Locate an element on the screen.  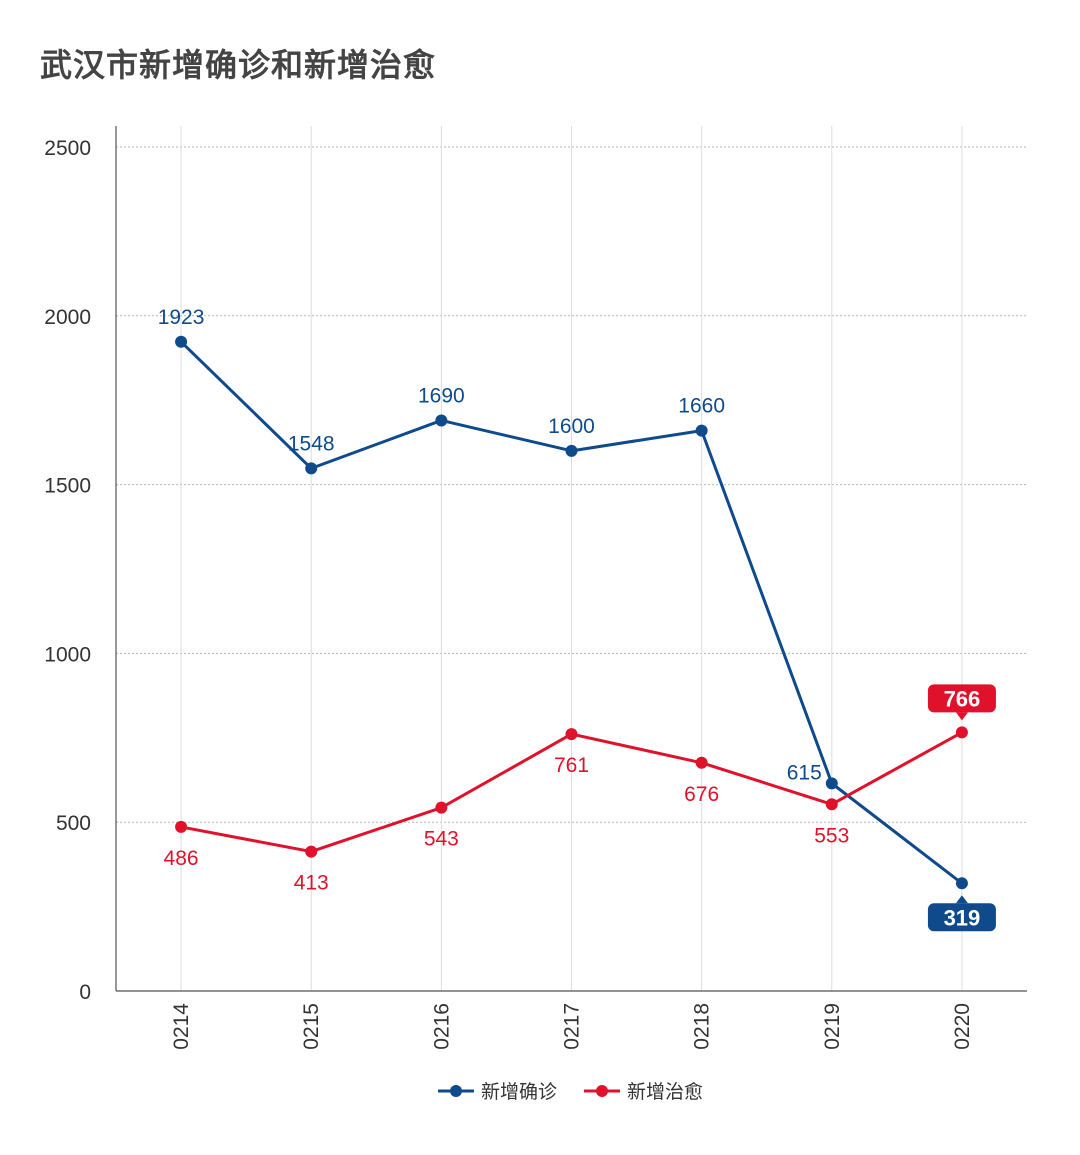
x-tick-label: 0216 is located at coordinates (441, 1026).